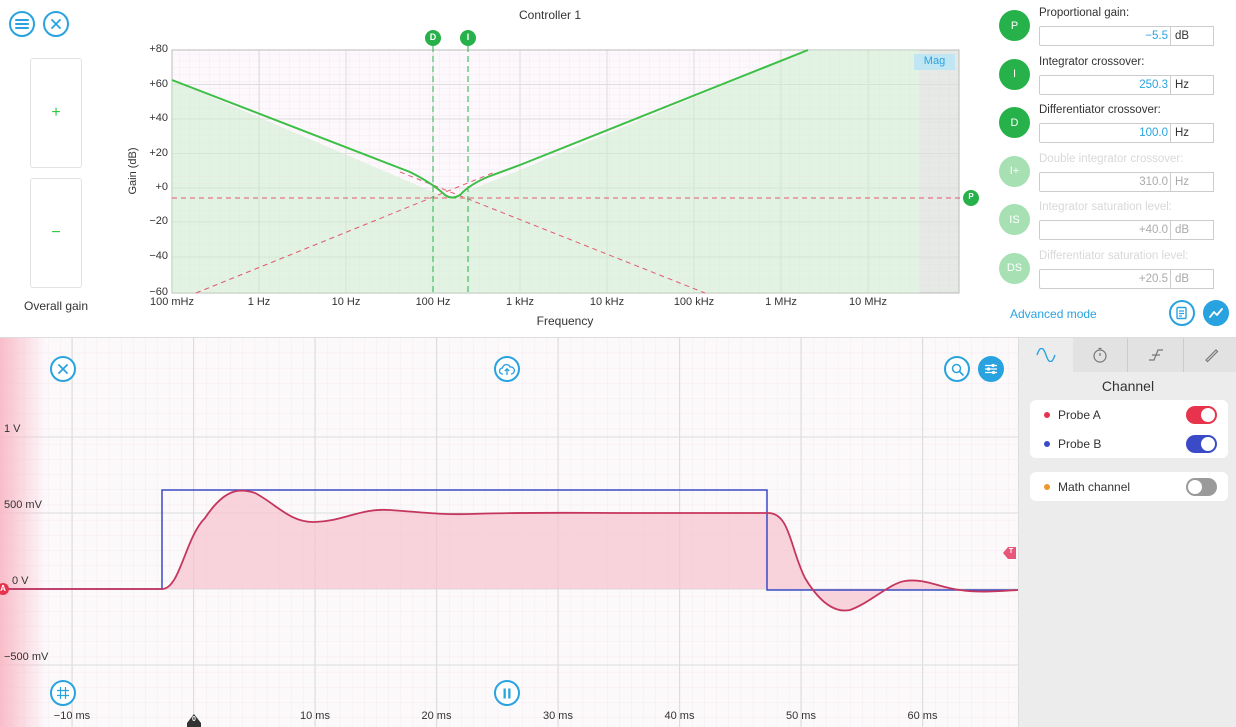  Describe the element at coordinates (1111, 158) in the screenshot. I see `param-label: Double integrator crossover:` at that location.